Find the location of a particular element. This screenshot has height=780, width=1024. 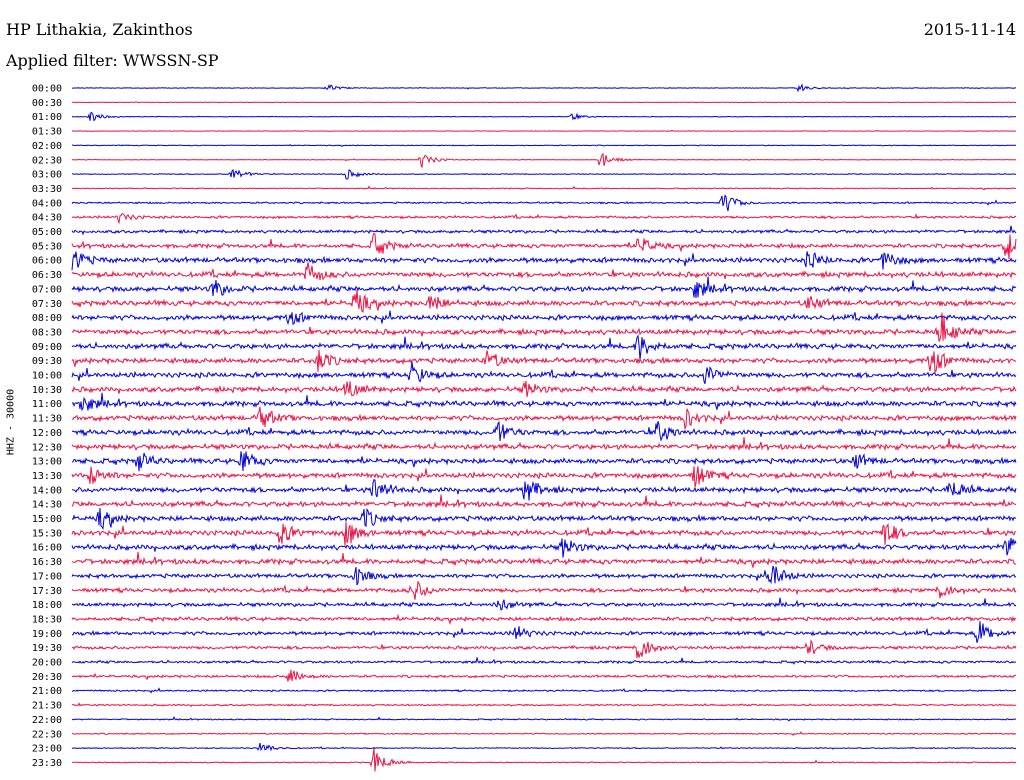

time-tick-label: 15:30 is located at coordinates (47, 533).